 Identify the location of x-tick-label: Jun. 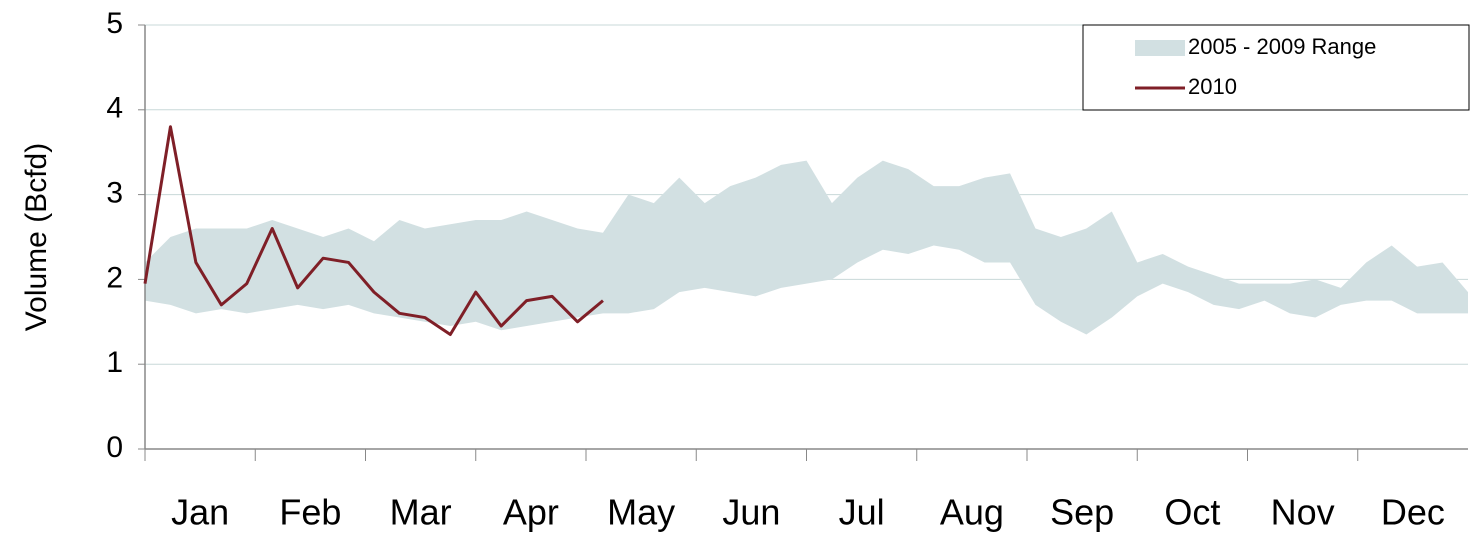
(751, 512).